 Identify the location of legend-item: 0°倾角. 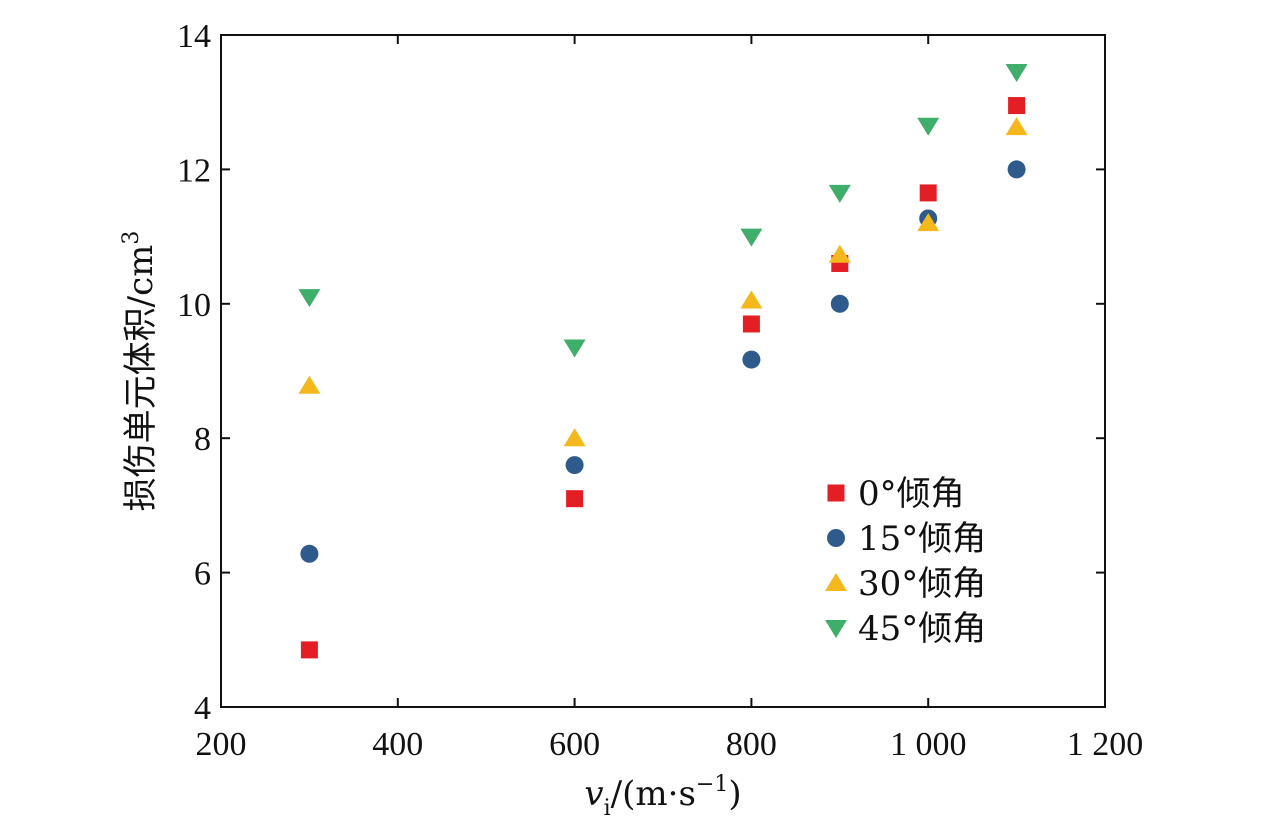
(896, 494).